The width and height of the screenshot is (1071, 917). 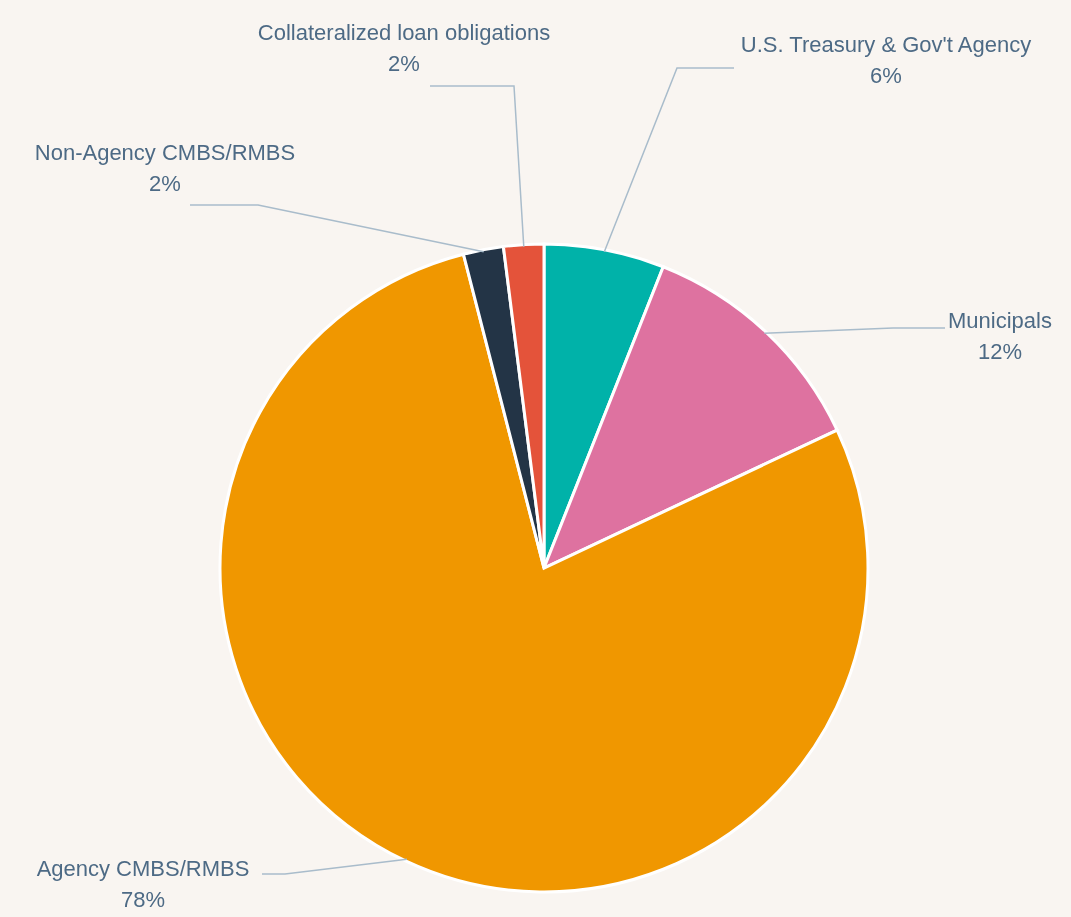 I want to click on slice-label: Collateralized loan obligations, so click(x=404, y=32).